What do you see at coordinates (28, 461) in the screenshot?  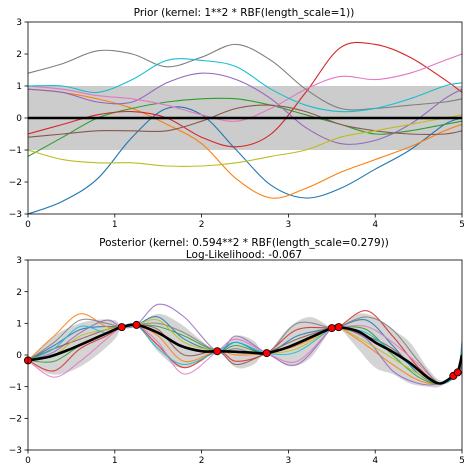 I see `posterior-x-tick-label: 0` at bounding box center [28, 461].